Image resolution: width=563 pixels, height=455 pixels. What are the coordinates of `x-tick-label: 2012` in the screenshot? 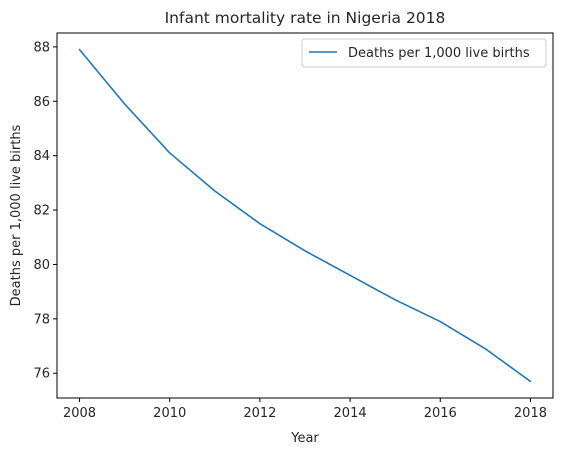 It's located at (259, 413).